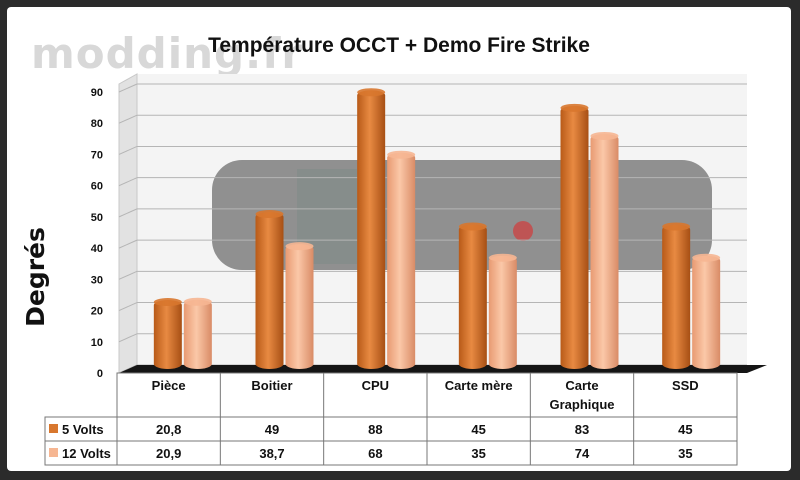  I want to click on watermark-logo: modding.fr, so click(167, 53).